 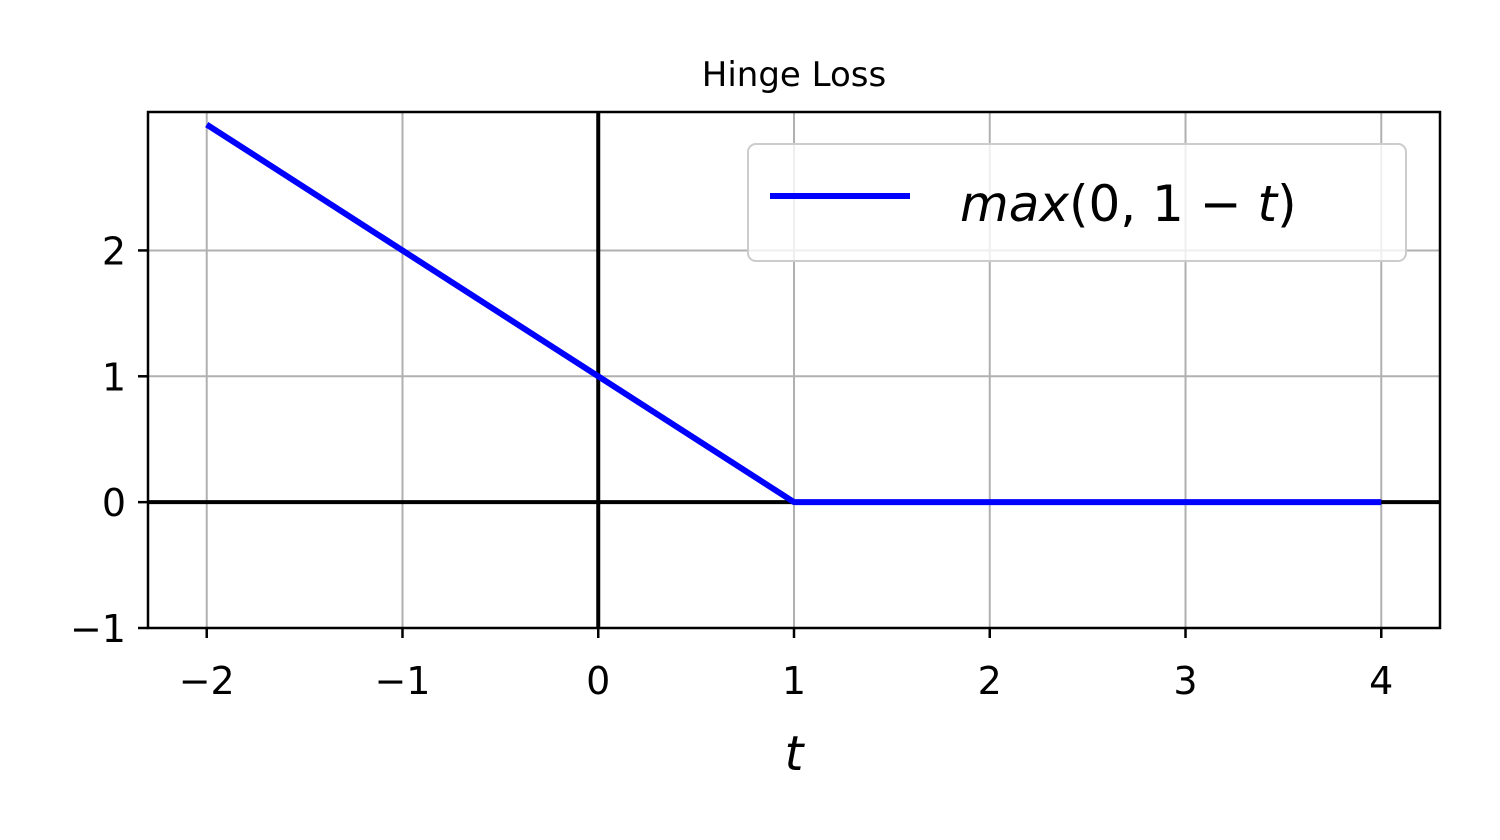 What do you see at coordinates (402, 681) in the screenshot?
I see `x-tick-label-1: −1` at bounding box center [402, 681].